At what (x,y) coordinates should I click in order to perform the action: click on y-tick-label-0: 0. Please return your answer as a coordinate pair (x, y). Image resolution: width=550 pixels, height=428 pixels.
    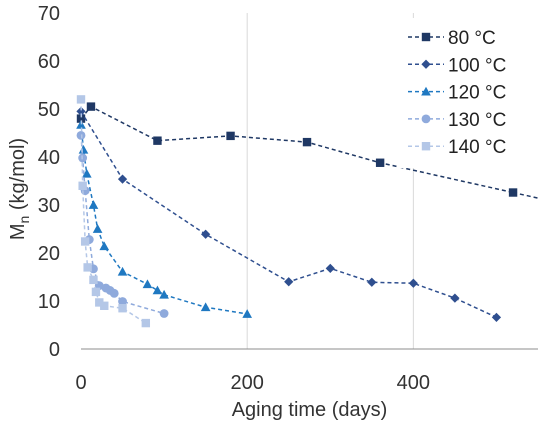
    Looking at the image, I should click on (54, 350).